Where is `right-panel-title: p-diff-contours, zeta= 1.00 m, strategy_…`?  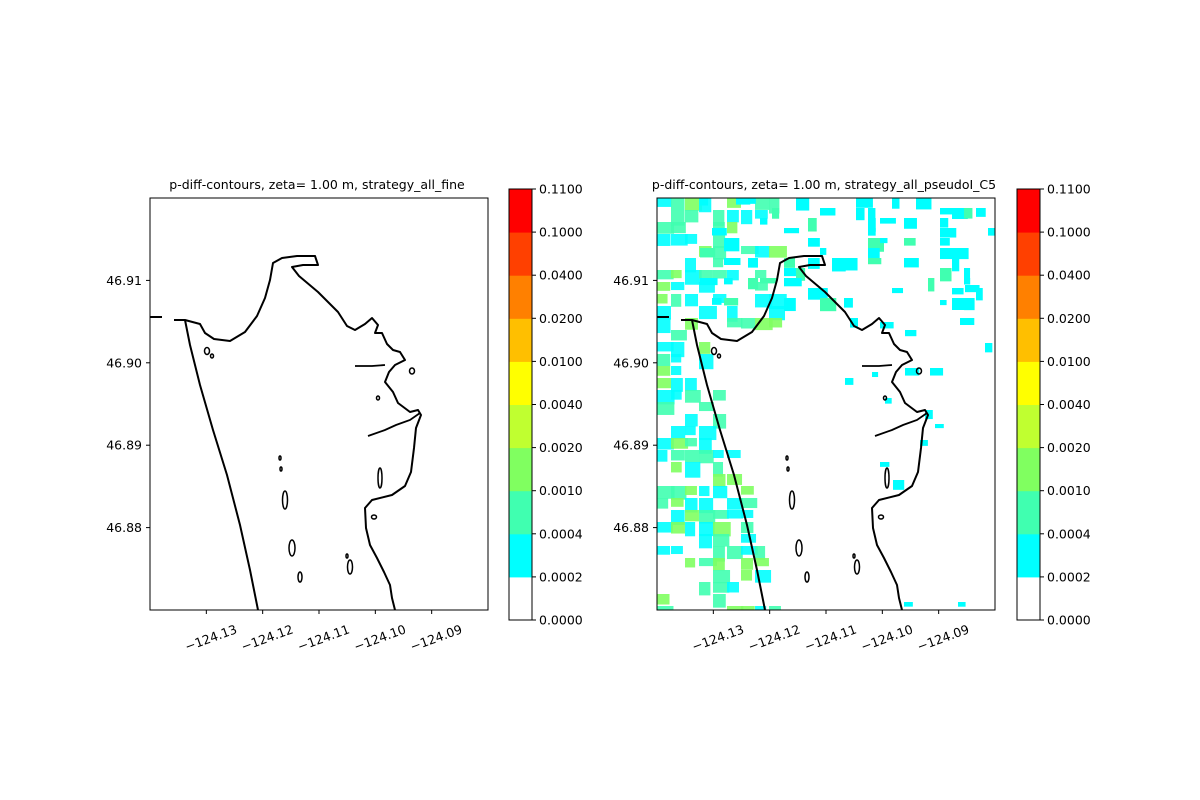 right-panel-title: p-diff-contours, zeta= 1.00 m, strategy_… is located at coordinates (824, 184).